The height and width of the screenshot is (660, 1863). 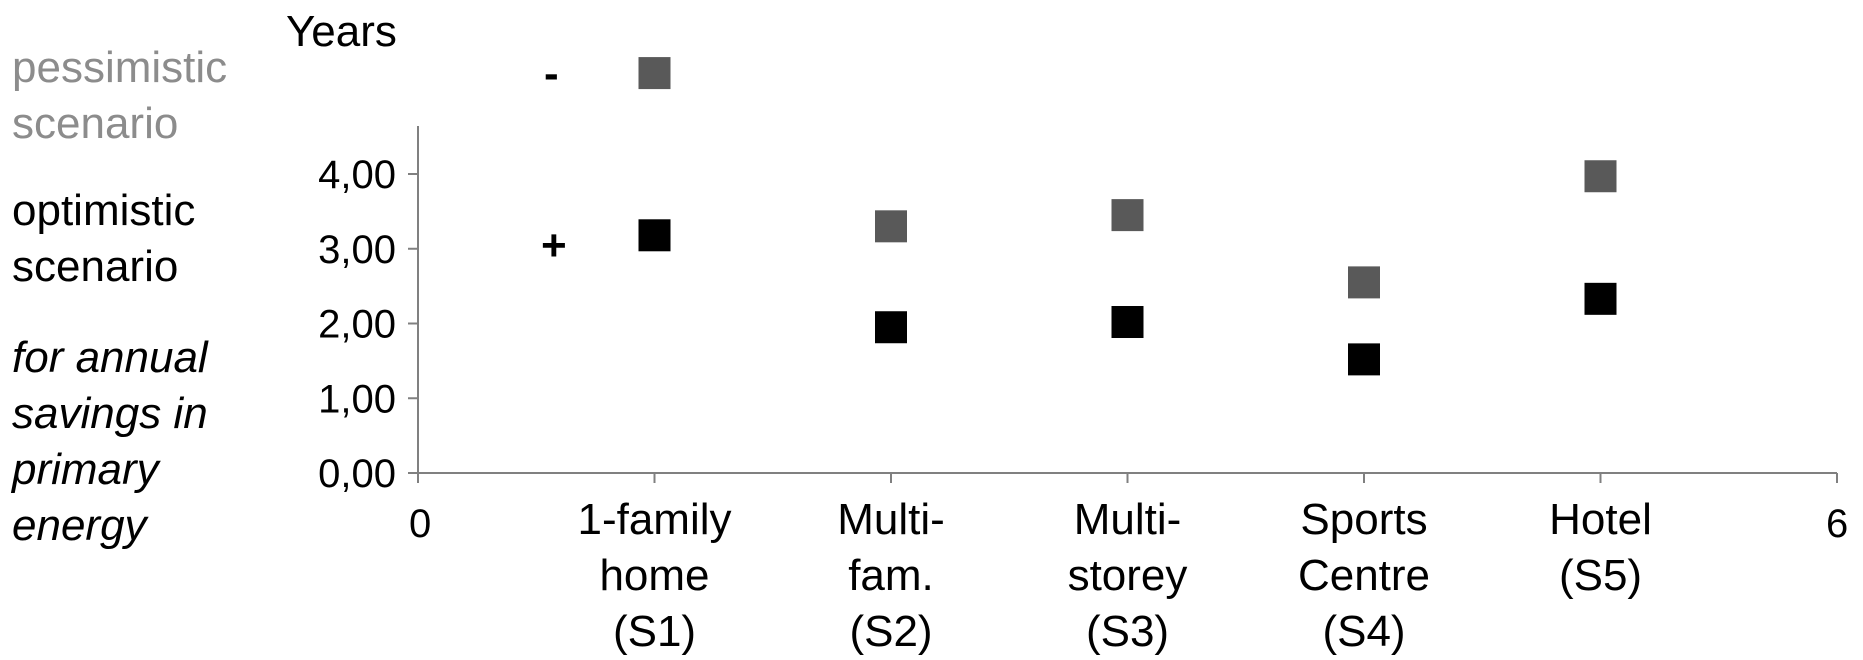 What do you see at coordinates (357, 175) in the screenshot?
I see `y-tick-label: 4,00` at bounding box center [357, 175].